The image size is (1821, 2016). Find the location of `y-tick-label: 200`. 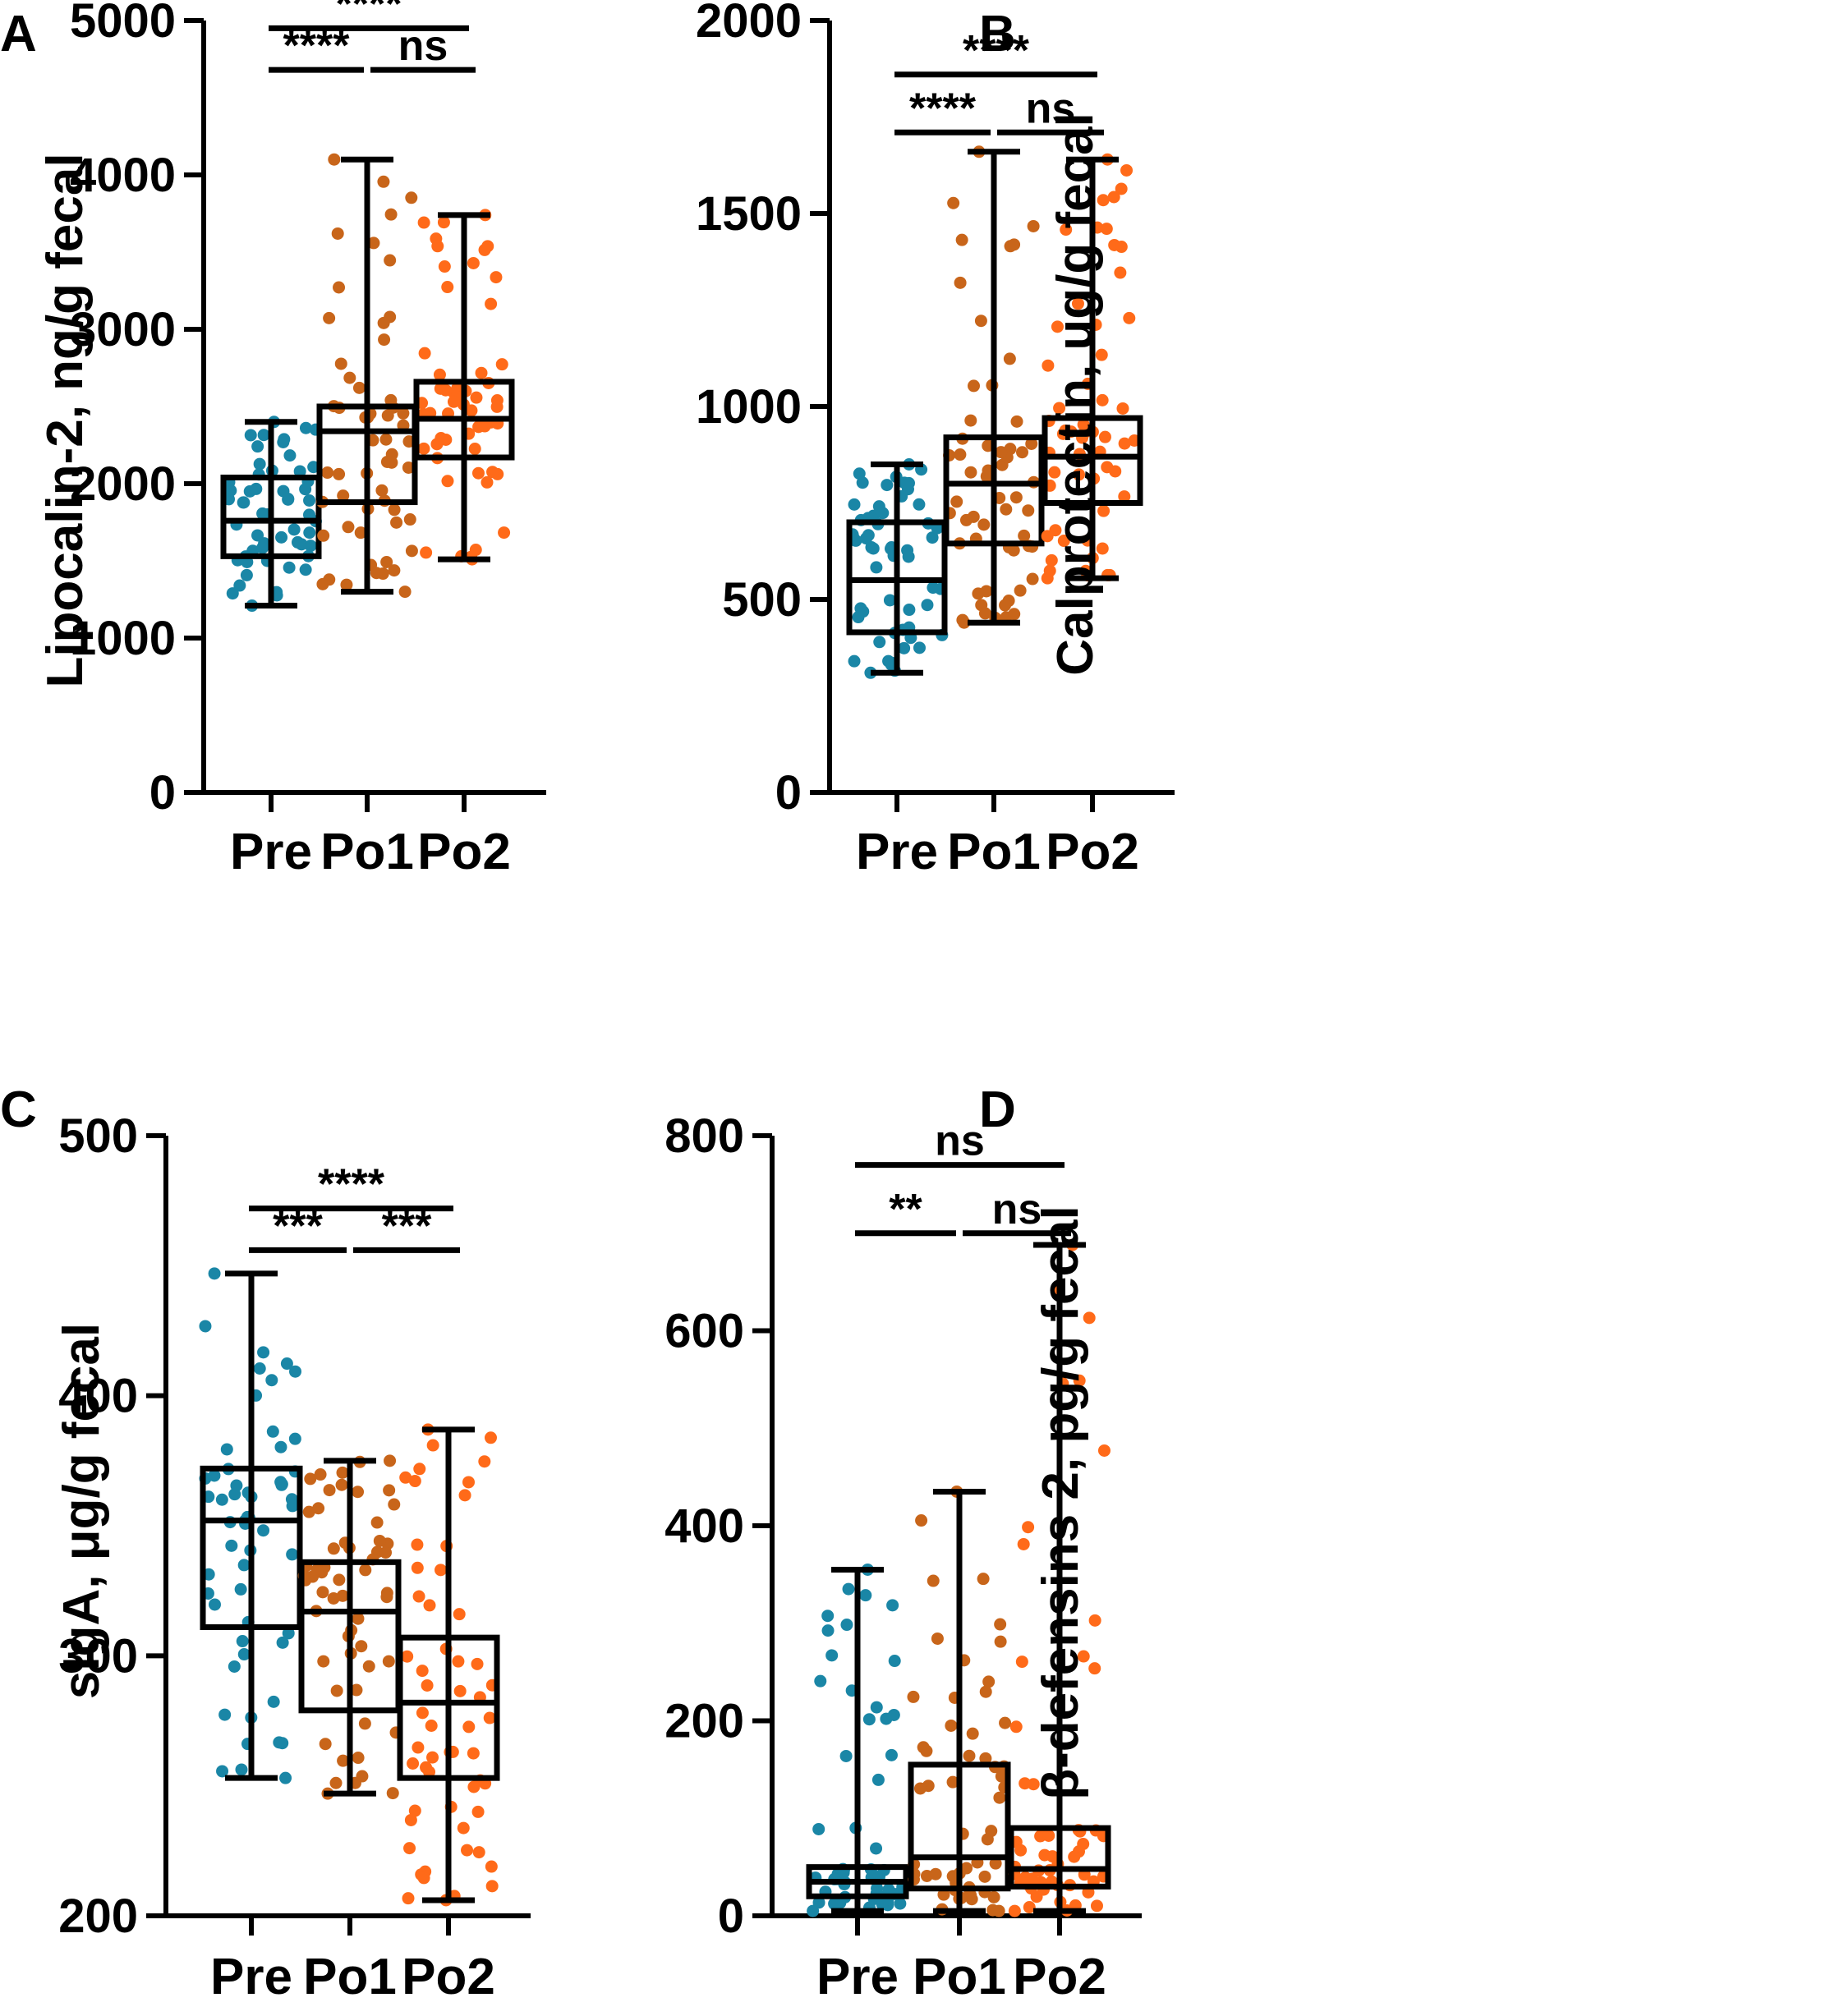

y-tick-label: 200 is located at coordinates (704, 1721).